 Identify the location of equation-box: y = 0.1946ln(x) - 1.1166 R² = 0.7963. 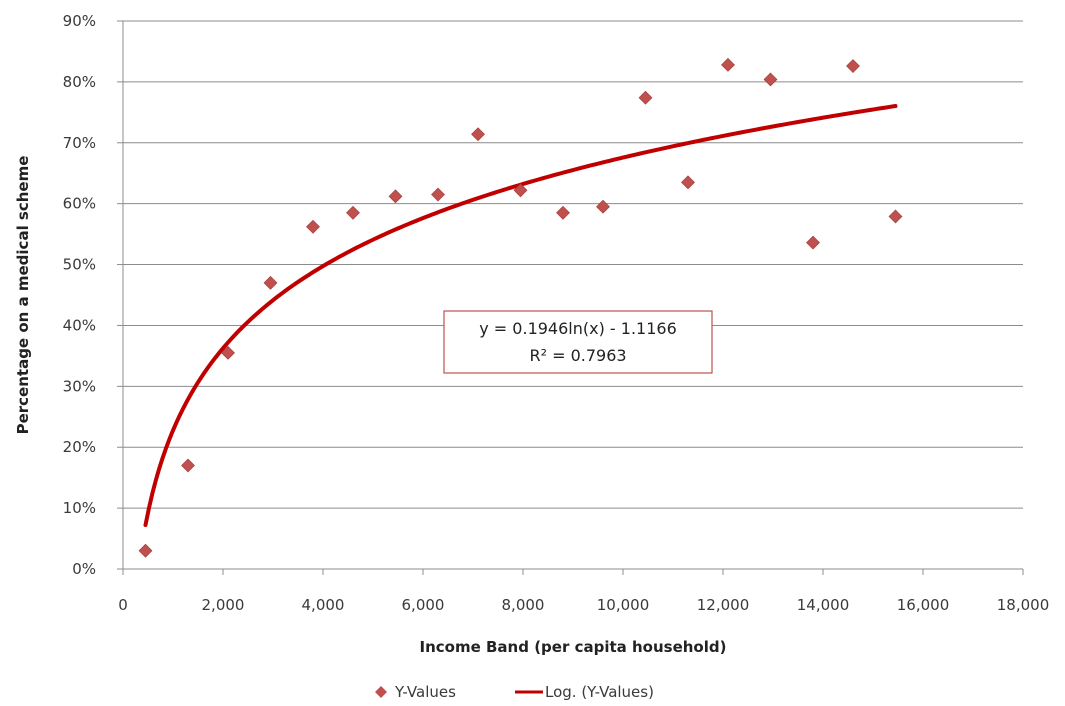
(578, 342).